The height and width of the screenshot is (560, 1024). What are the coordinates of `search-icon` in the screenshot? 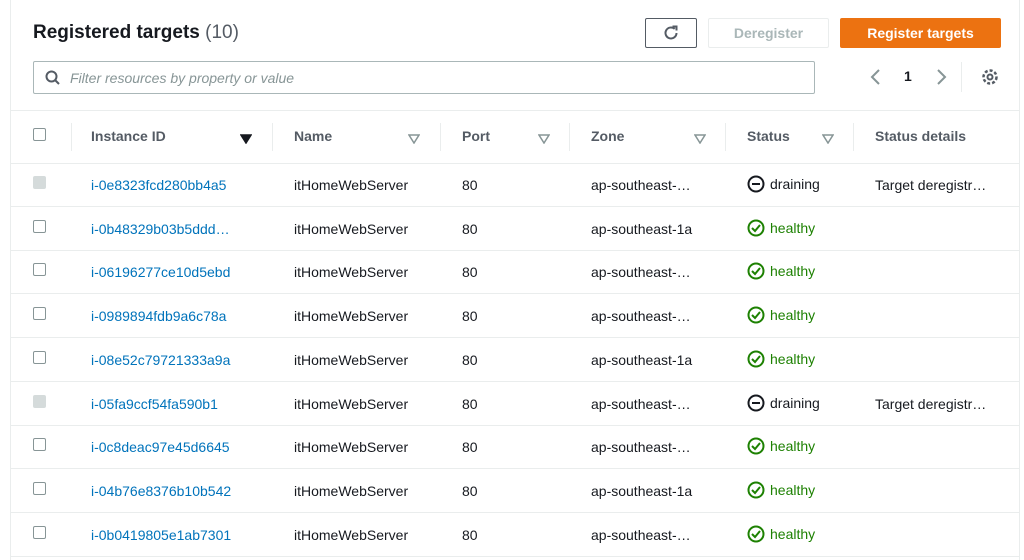 It's located at (52, 77).